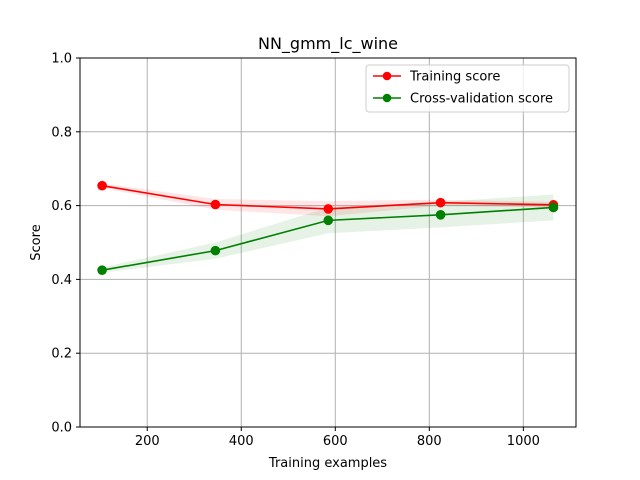 The width and height of the screenshot is (640, 480). Describe the element at coordinates (481, 99) in the screenshot. I see `legend-cv-score-label: Cross-validation score` at that location.